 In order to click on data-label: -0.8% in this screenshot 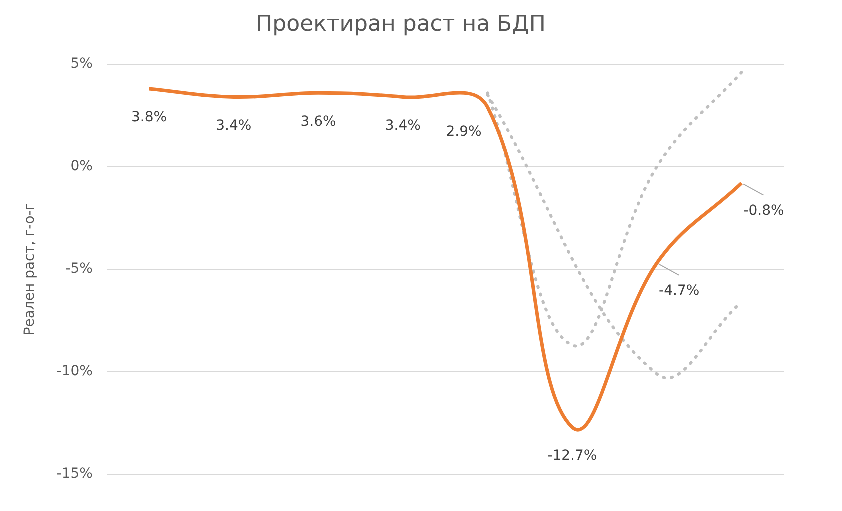, I will do `click(764, 211)`.